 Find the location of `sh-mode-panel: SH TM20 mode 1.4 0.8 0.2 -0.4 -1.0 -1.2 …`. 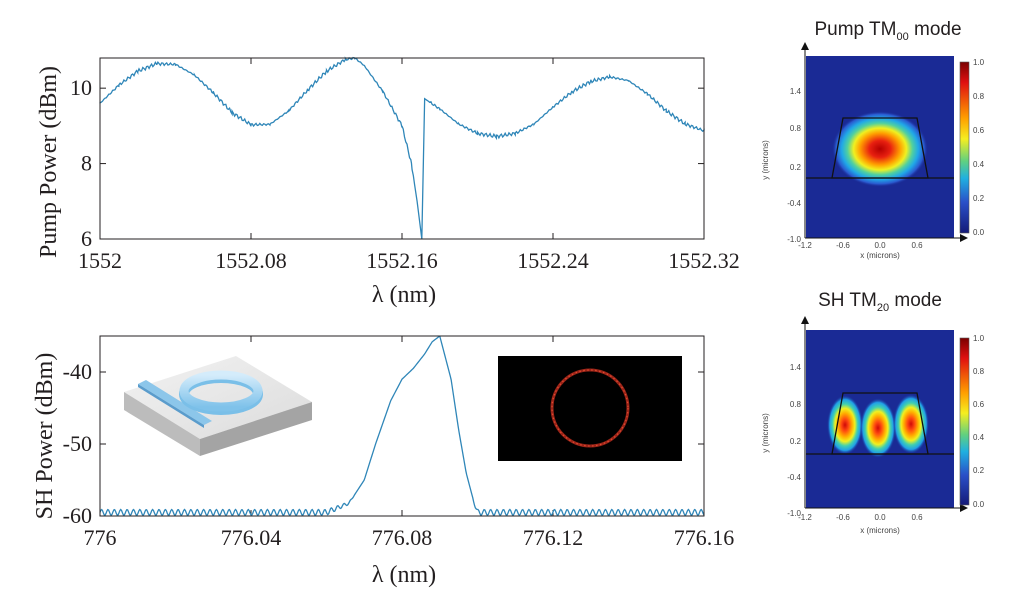

sh-mode-panel: SH TM20 mode 1.4 0.8 0.2 -0.4 -1.0 -1.2 … is located at coordinates (873, 412).